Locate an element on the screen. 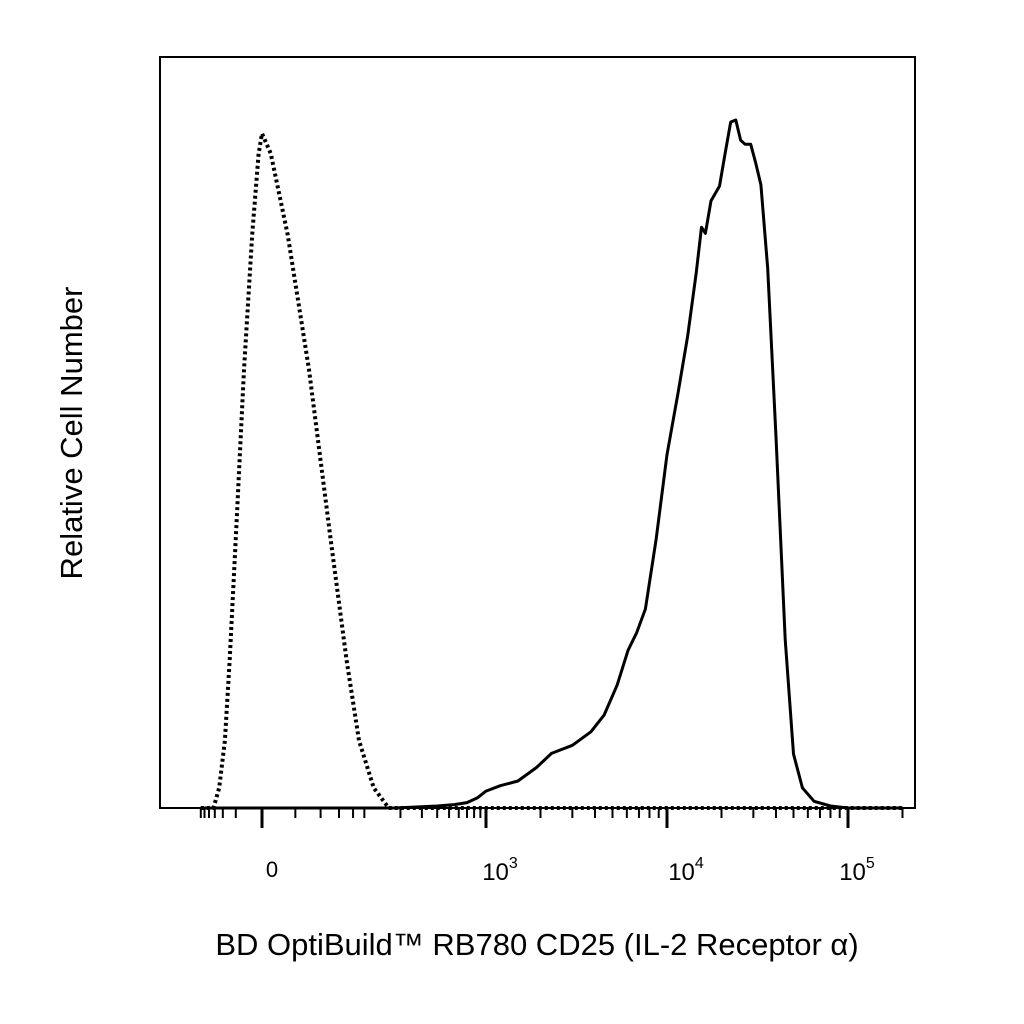 This screenshot has width=1024, height=1024. x-axis-major-ticks is located at coordinates (555, 818).